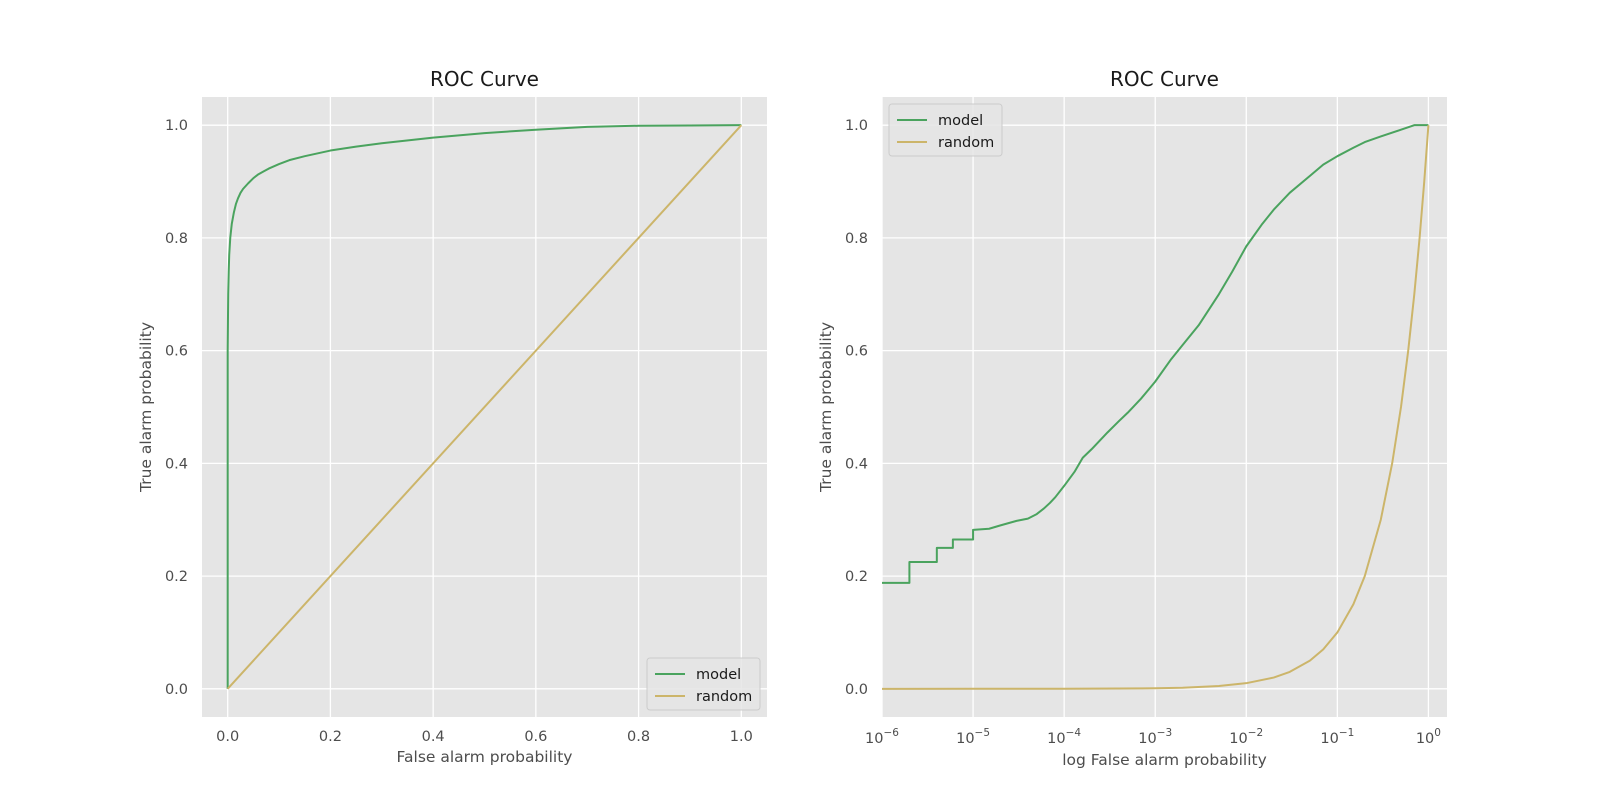 The width and height of the screenshot is (1600, 800). I want to click on right-y-tick-label: 0.0, so click(856, 690).